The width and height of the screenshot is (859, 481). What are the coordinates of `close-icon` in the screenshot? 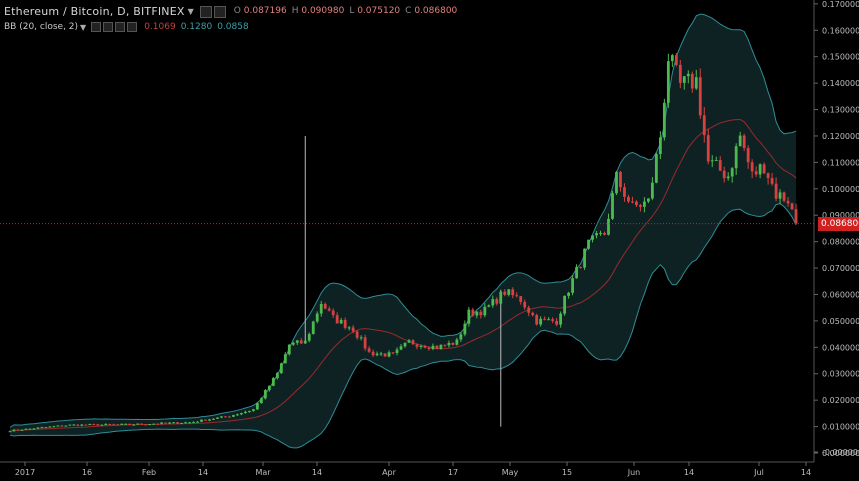 It's located at (132, 26).